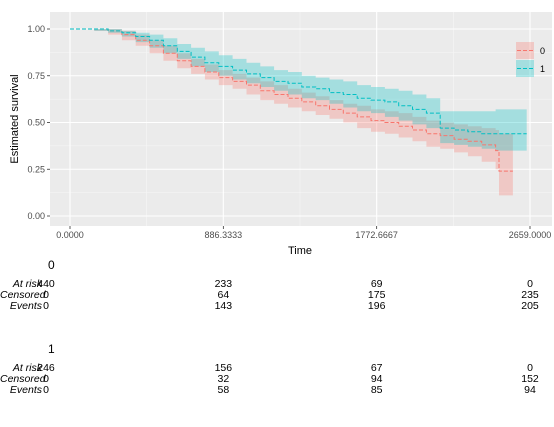 The image size is (554, 427). What do you see at coordinates (376, 368) in the screenshot?
I see `risk-table-cell: 67` at bounding box center [376, 368].